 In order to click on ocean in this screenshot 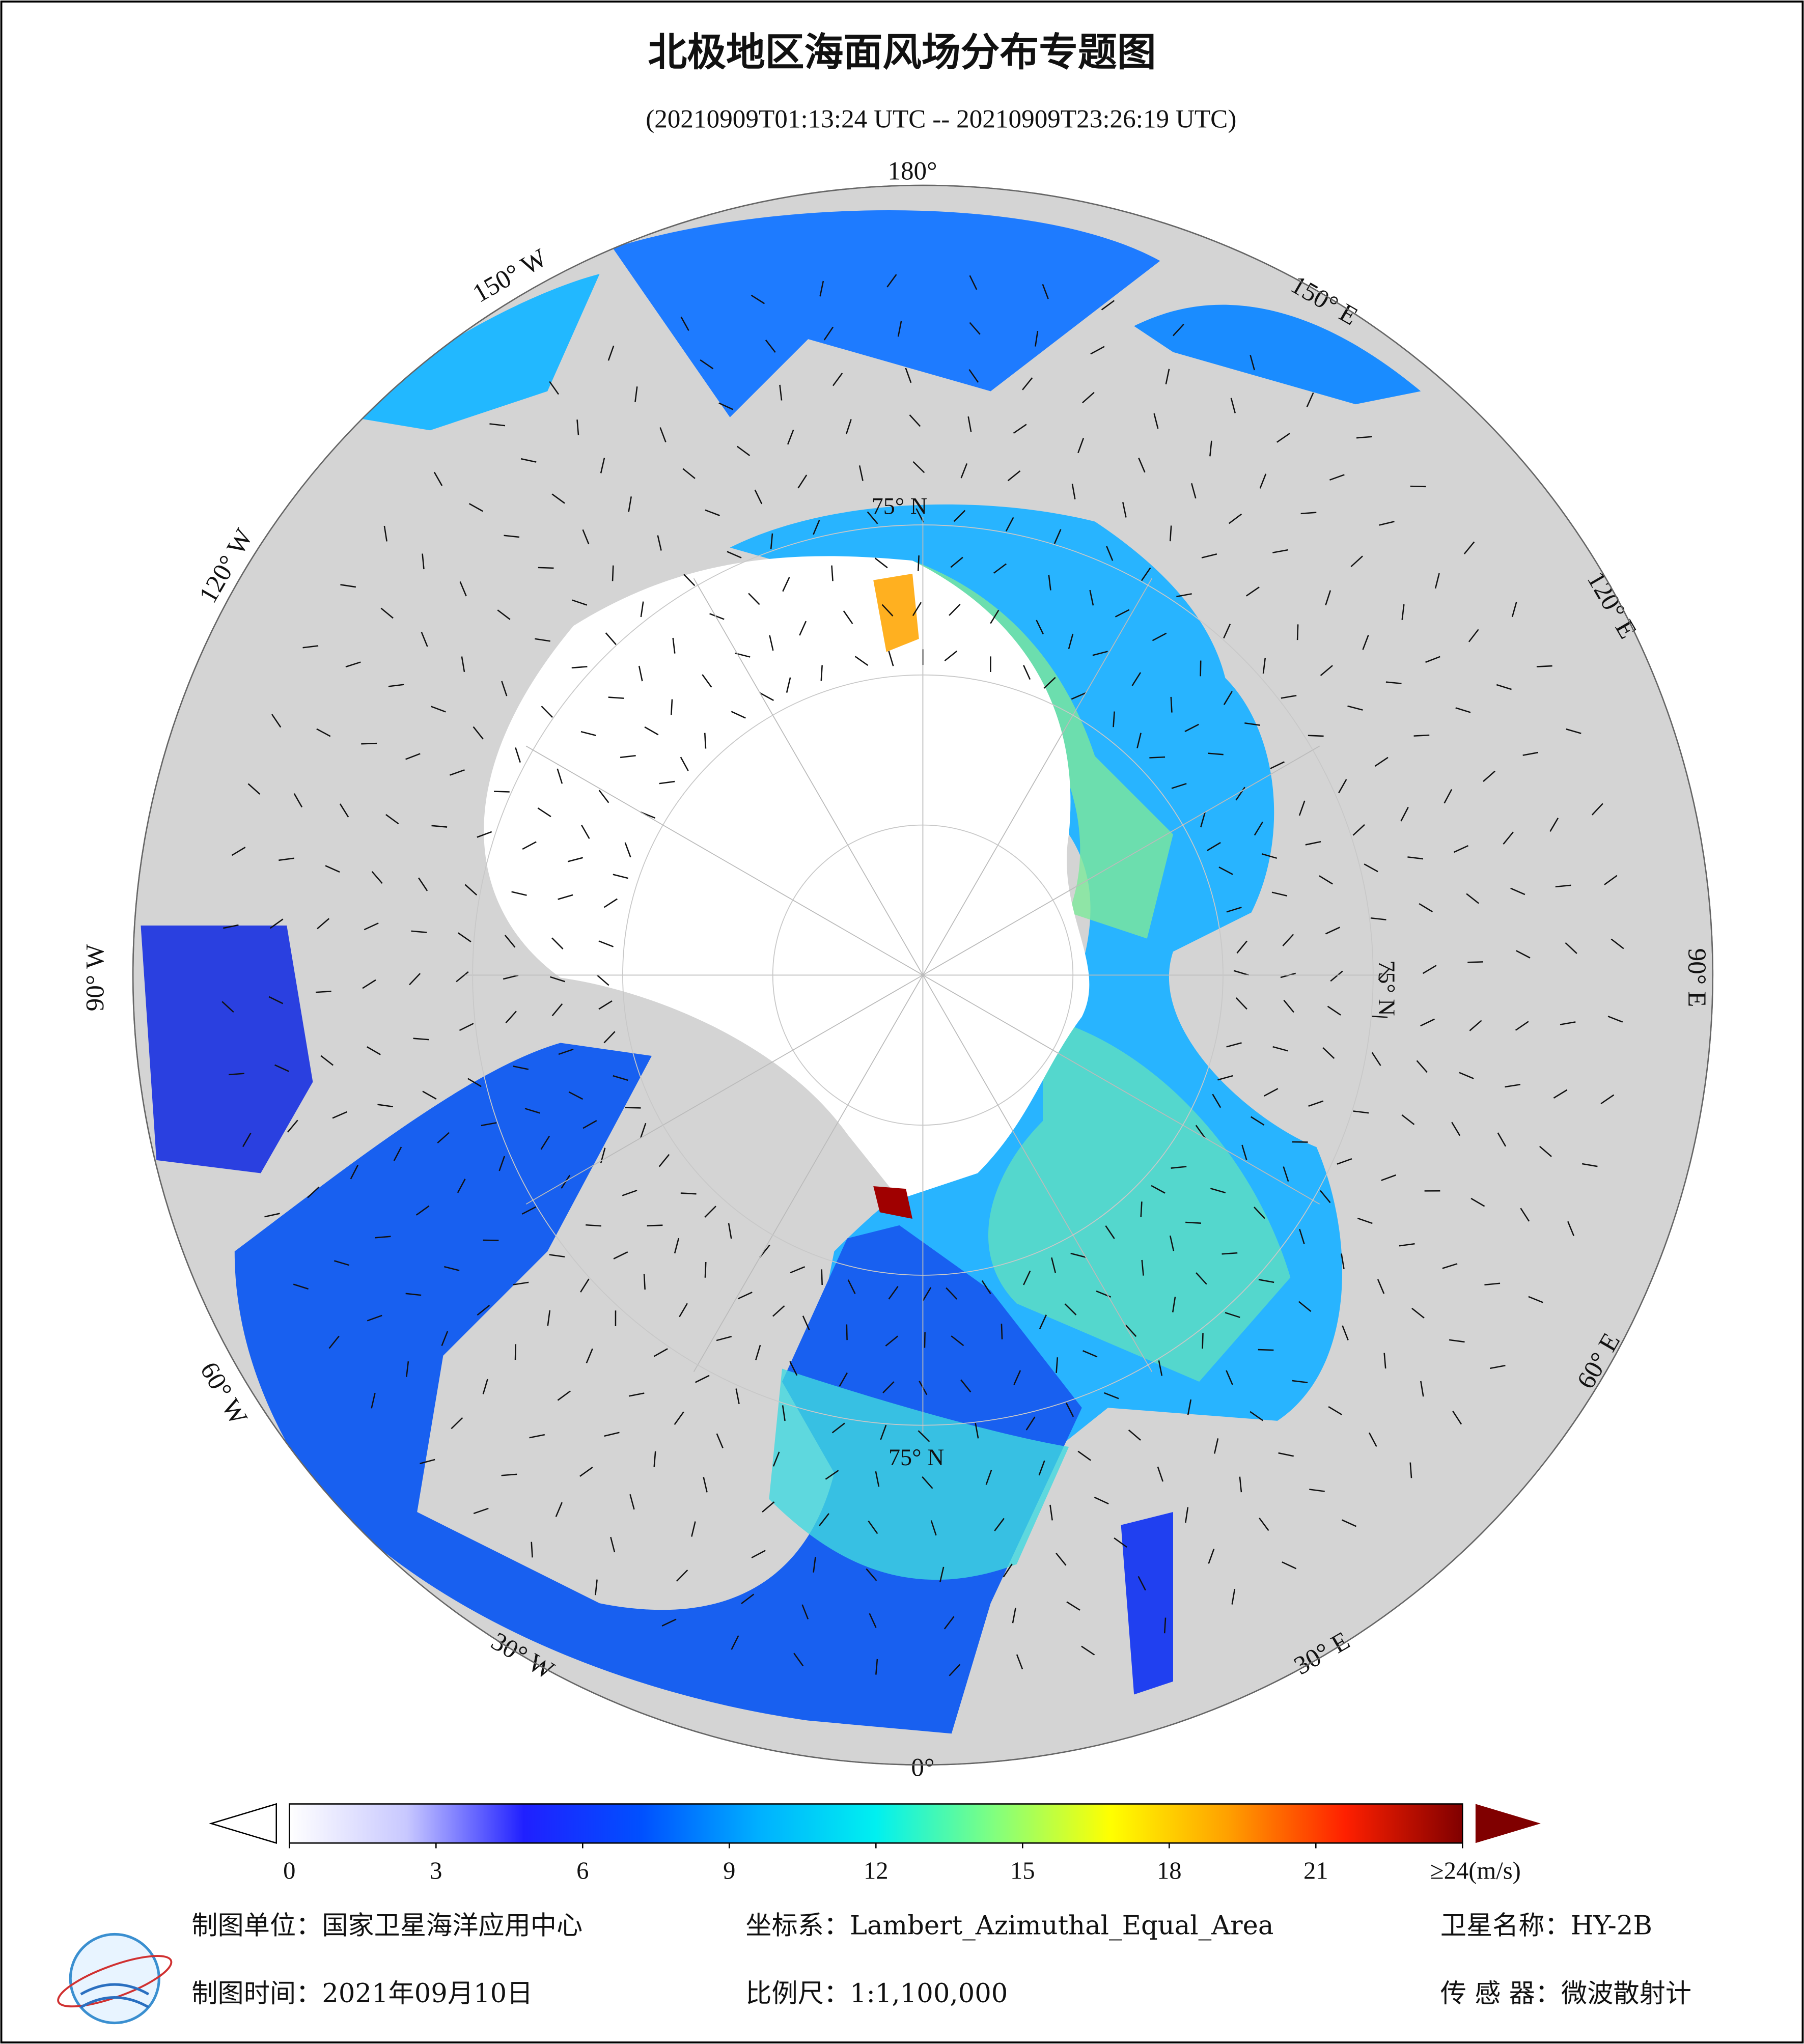, I will do `click(886, 313)`.